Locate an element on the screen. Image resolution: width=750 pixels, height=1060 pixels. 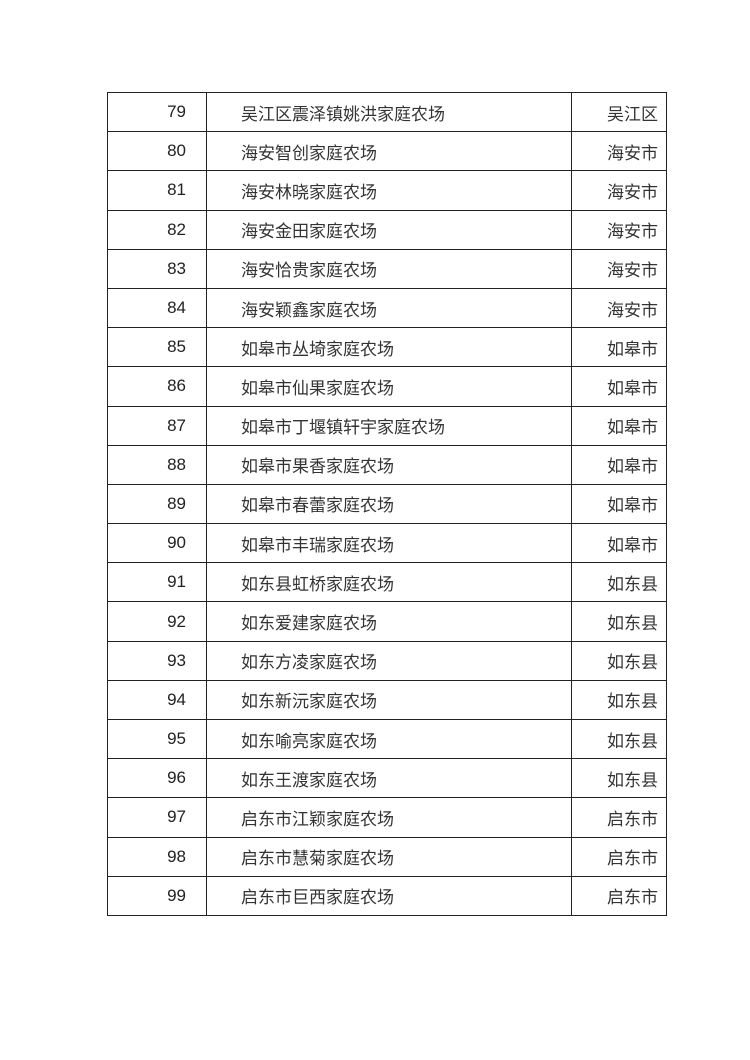
row-number-cell: 83 is located at coordinates (157, 268).